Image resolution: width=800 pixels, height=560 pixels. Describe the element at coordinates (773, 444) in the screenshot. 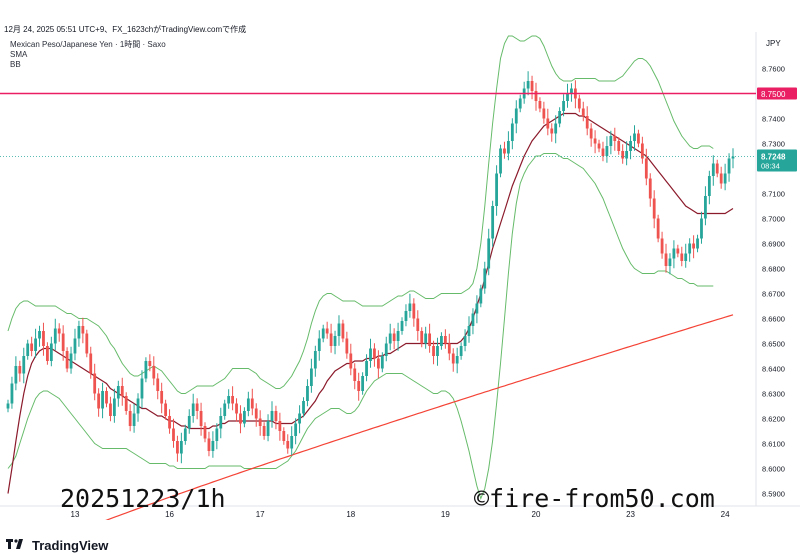

I see `y-tick-label: 8.6100` at that location.